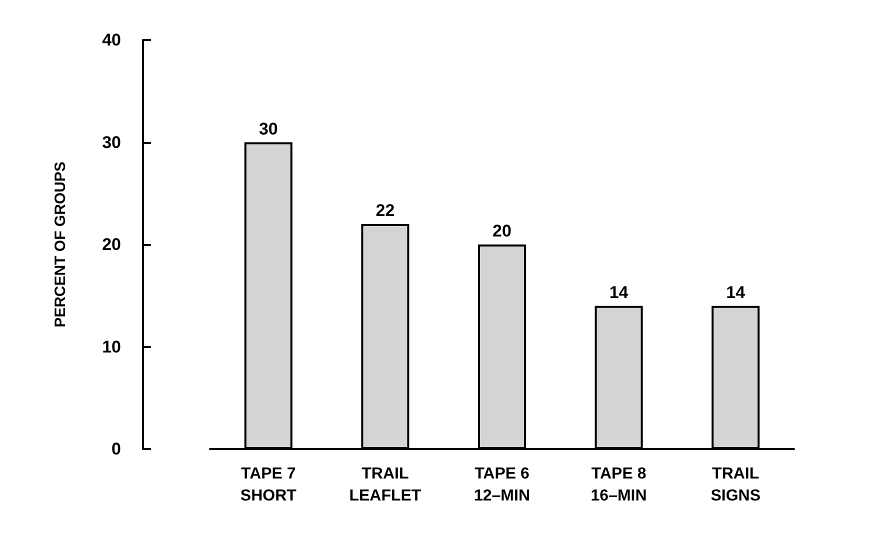 This screenshot has width=879, height=551. I want to click on y-tick-label: 40, so click(111, 40).